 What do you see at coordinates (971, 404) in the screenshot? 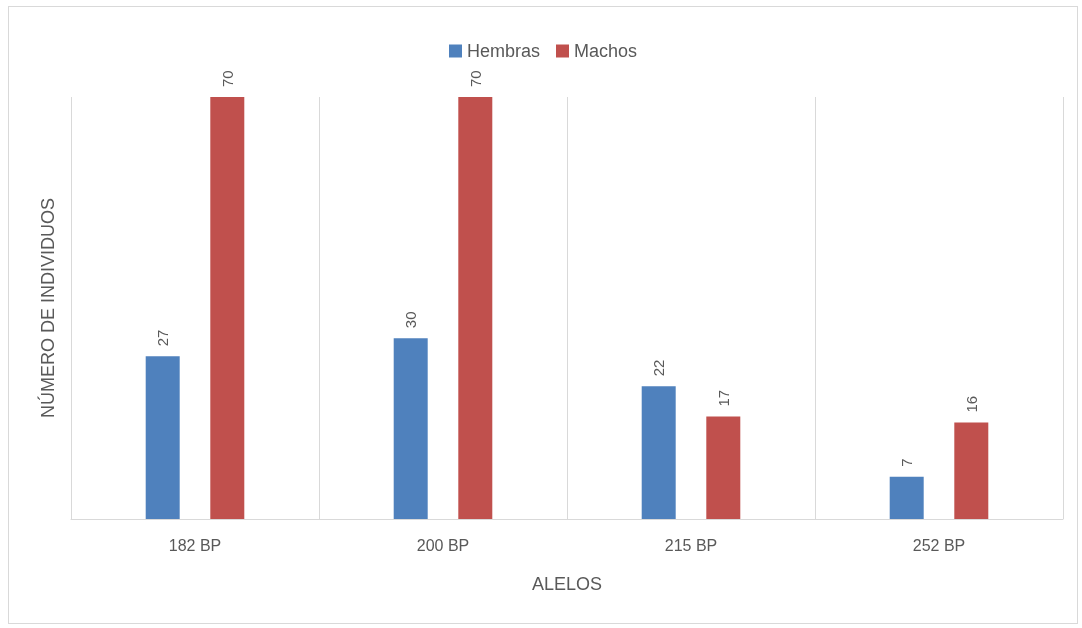
I see `data-label: 16` at bounding box center [971, 404].